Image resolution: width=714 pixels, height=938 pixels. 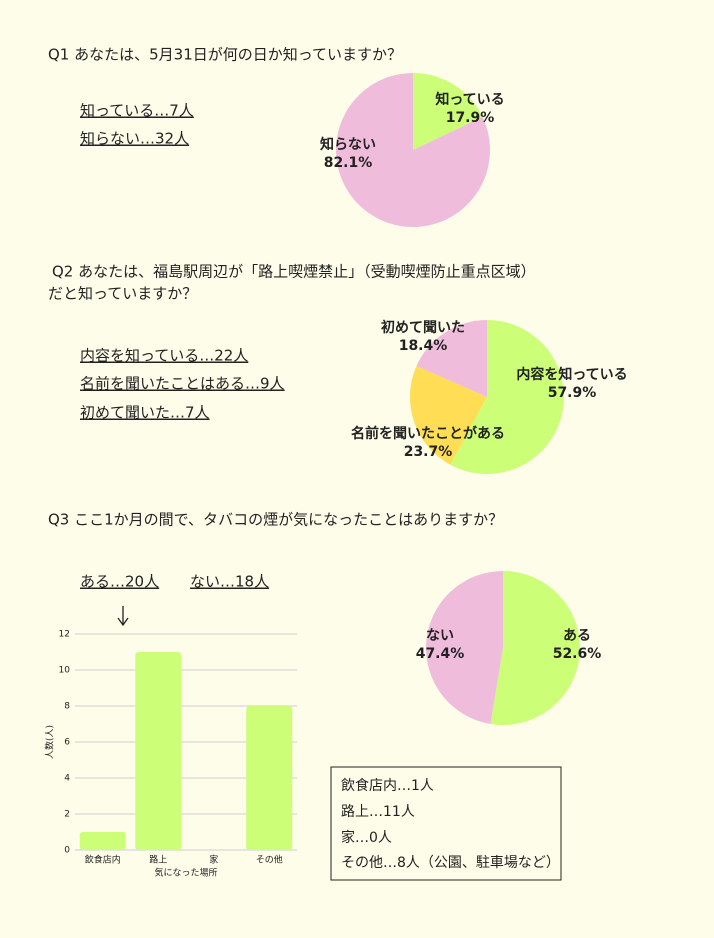 What do you see at coordinates (275, 520) in the screenshot?
I see `question: Q3 ここ1か月の間で、タバコの煙が気になったことはありますか？` at bounding box center [275, 520].